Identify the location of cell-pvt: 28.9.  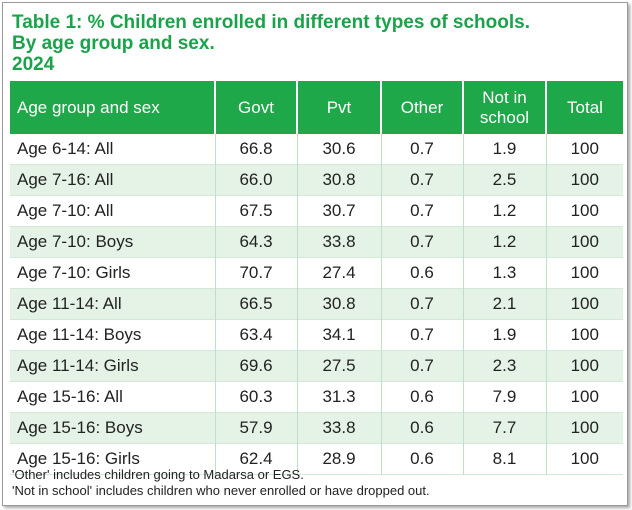
(339, 459).